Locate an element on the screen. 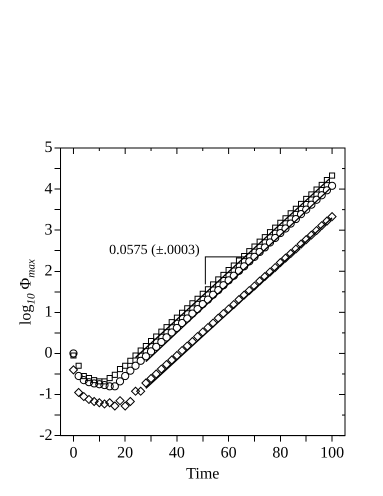 The image size is (383, 496). y-tick-label: 5 is located at coordinates (48, 147).